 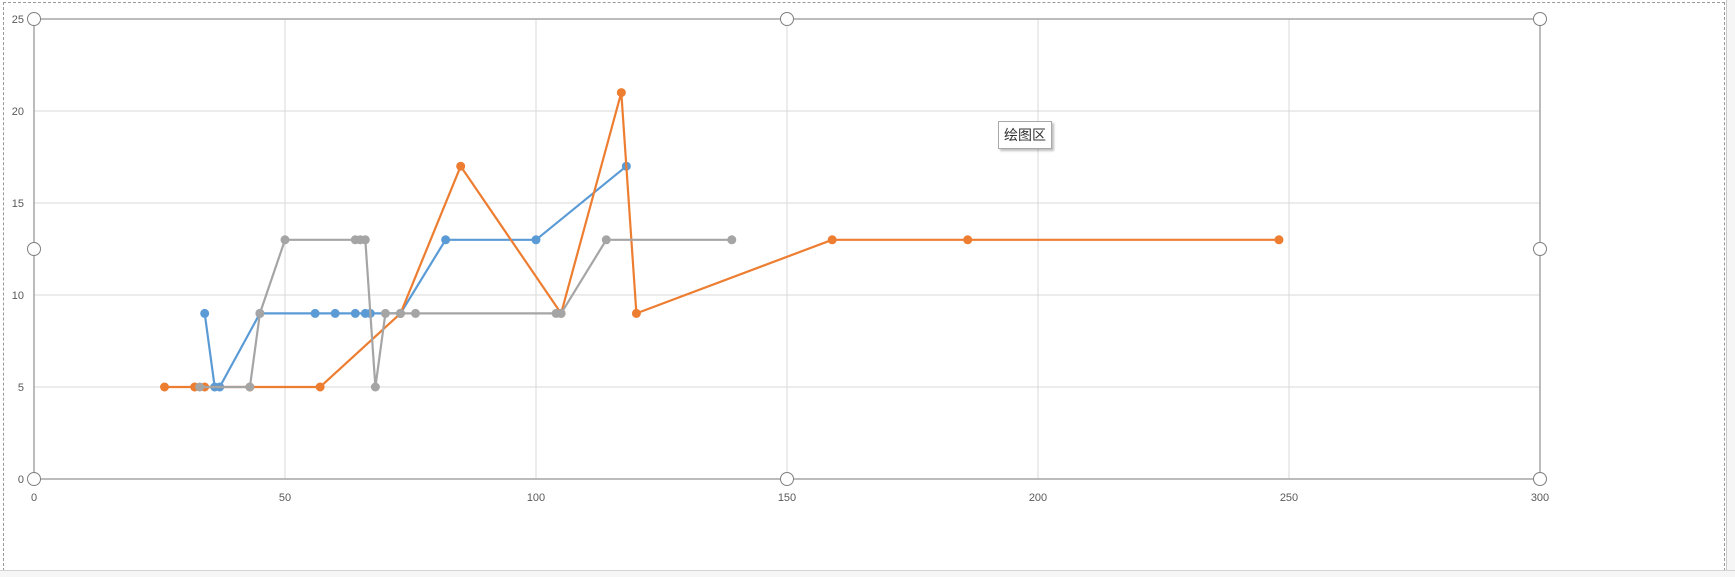 What do you see at coordinates (867, 573) in the screenshot?
I see `horizontal-ruler` at bounding box center [867, 573].